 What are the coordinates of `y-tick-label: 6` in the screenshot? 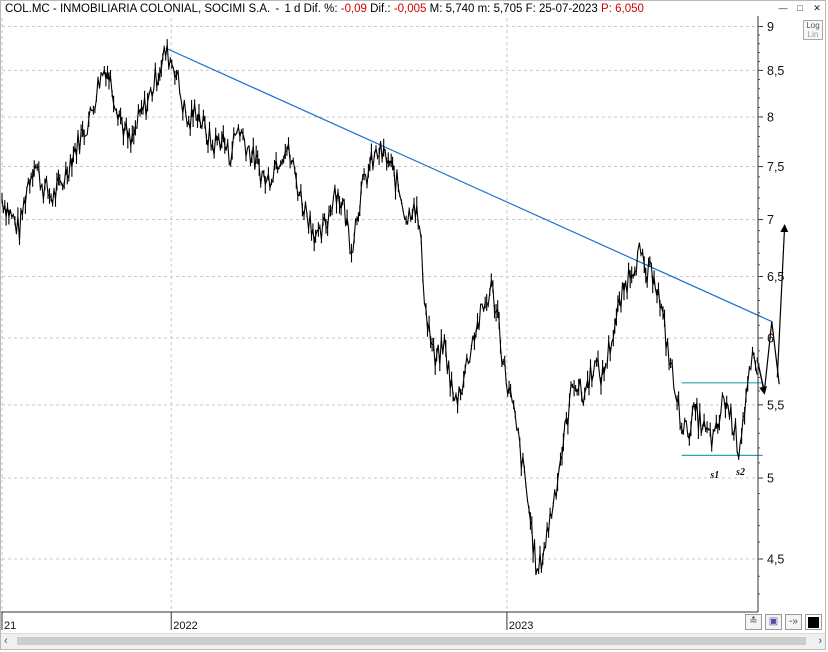 It's located at (770, 338).